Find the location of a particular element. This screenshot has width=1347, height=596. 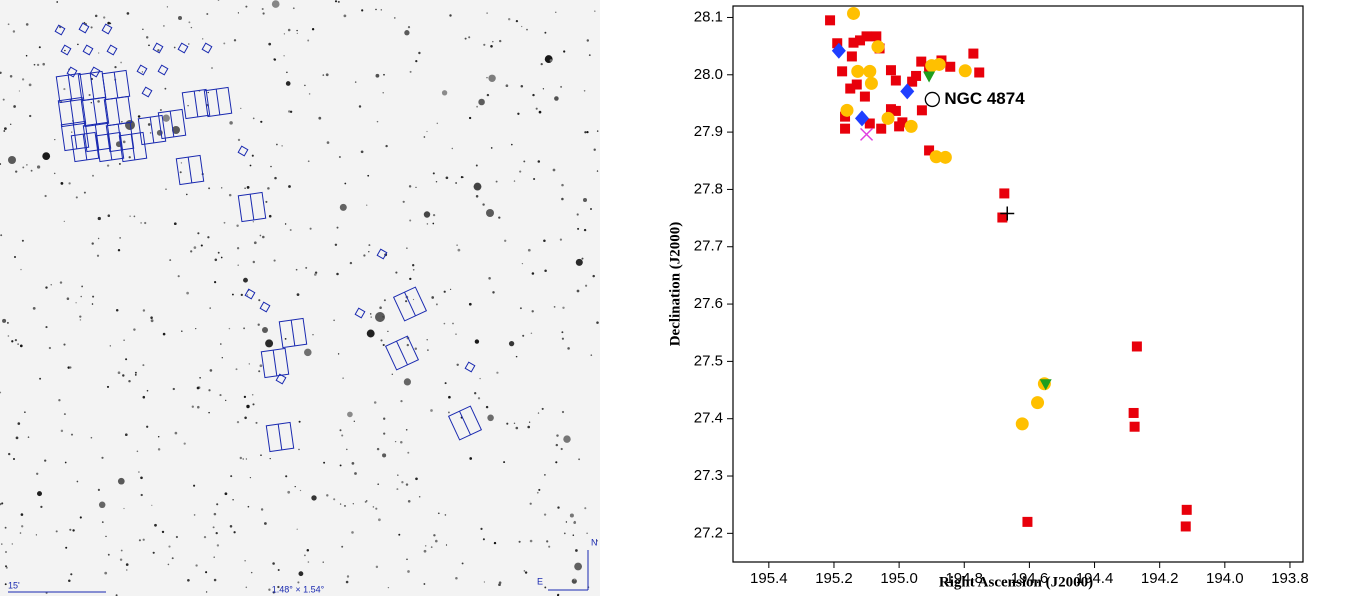

circle-point is located at coordinates (965, 71).